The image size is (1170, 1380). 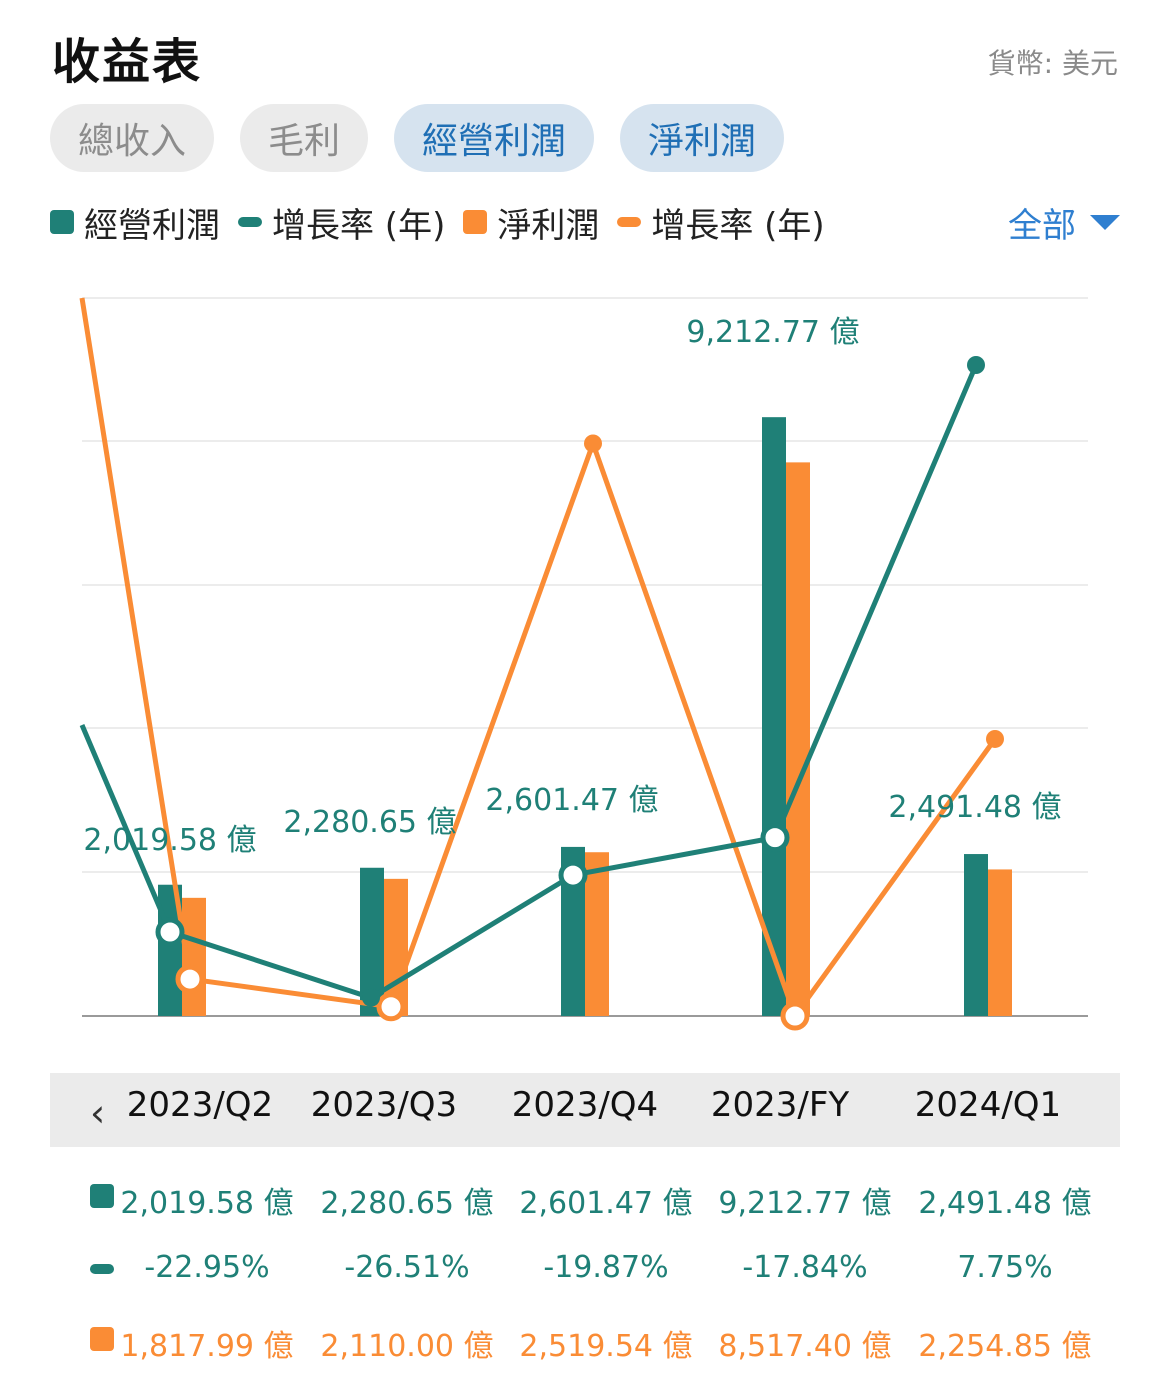 I want to click on period-label: 2024/Q1, so click(x=988, y=1105).